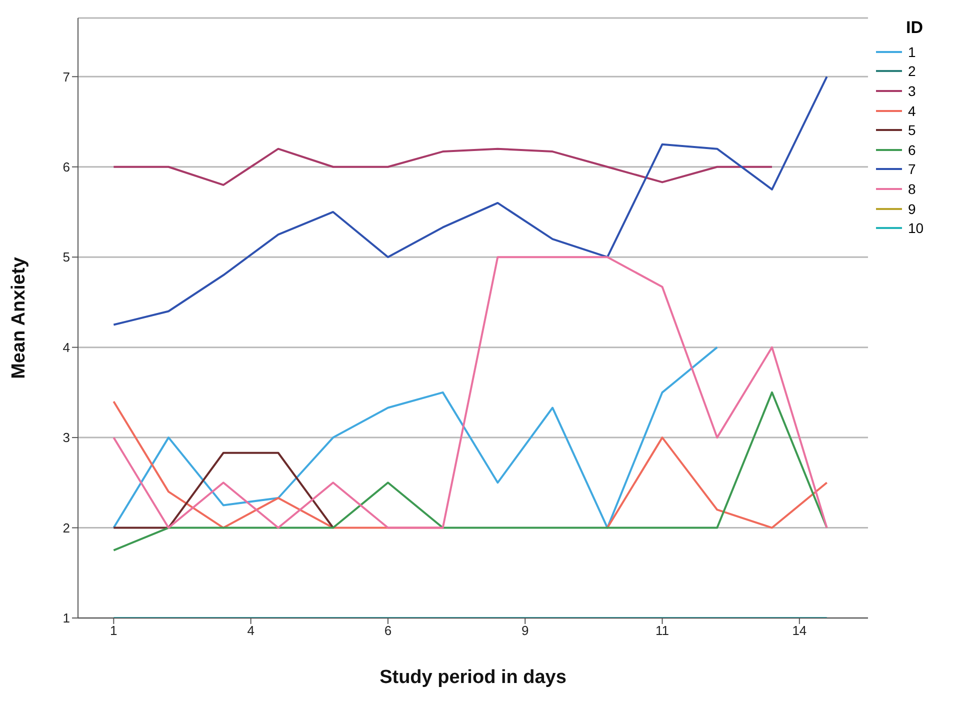 The height and width of the screenshot is (710, 970). I want to click on x-tick-label: 4, so click(250, 630).